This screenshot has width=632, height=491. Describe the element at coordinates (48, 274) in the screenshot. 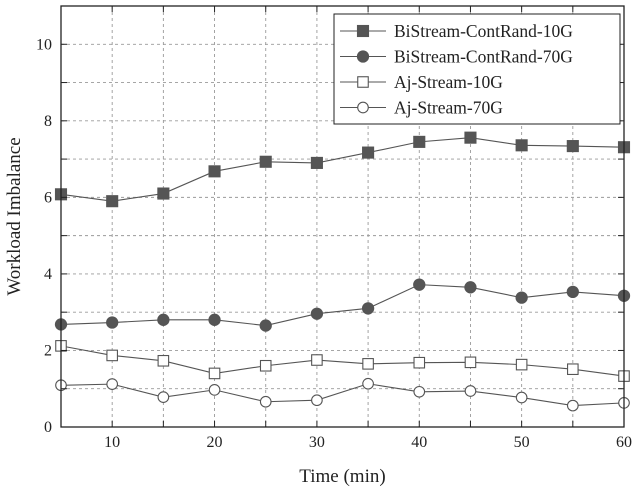

I see `y-tick-label: 4` at that location.